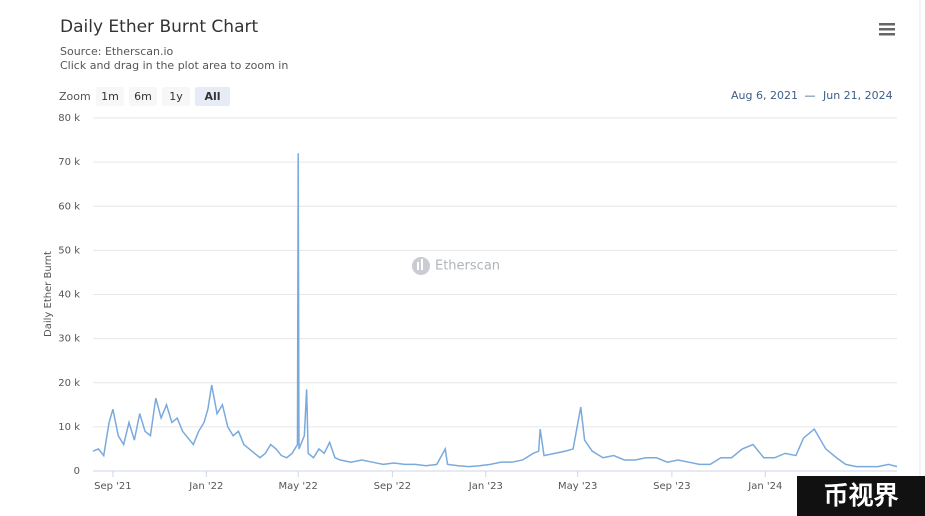 The height and width of the screenshot is (516, 925). I want to click on y-tick-label: 20 k, so click(69, 383).